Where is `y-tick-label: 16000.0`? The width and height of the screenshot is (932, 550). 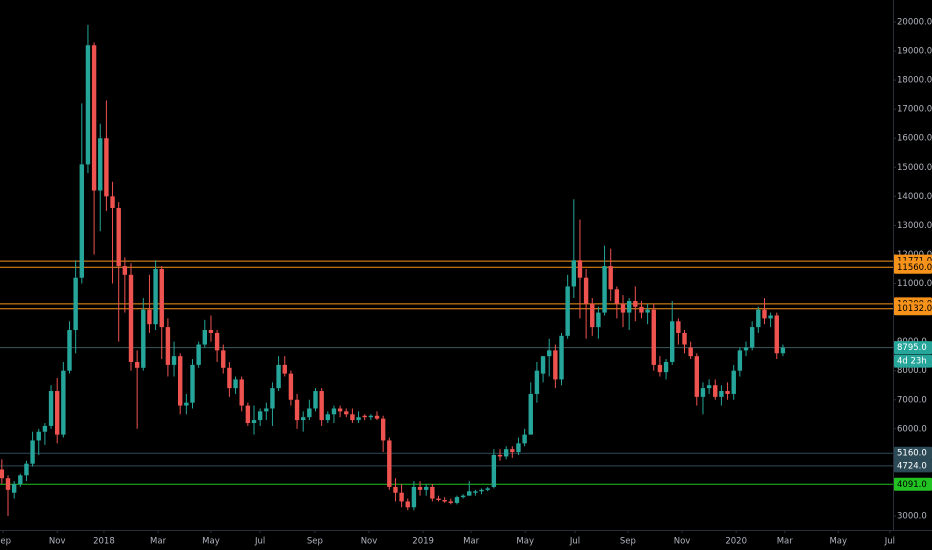
y-tick-label: 16000.0 is located at coordinates (914, 139).